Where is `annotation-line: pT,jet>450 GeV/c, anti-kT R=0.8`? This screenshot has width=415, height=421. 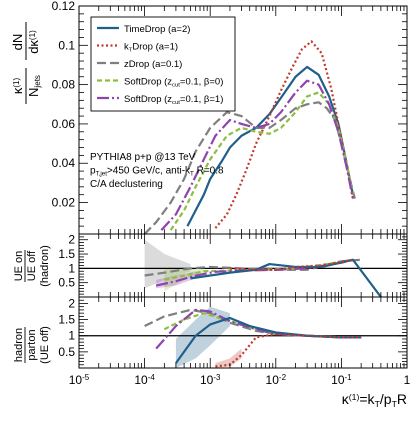 annotation-line: pT,jet>450 GeV/c, anti-kT R=0.8 is located at coordinates (157, 172).